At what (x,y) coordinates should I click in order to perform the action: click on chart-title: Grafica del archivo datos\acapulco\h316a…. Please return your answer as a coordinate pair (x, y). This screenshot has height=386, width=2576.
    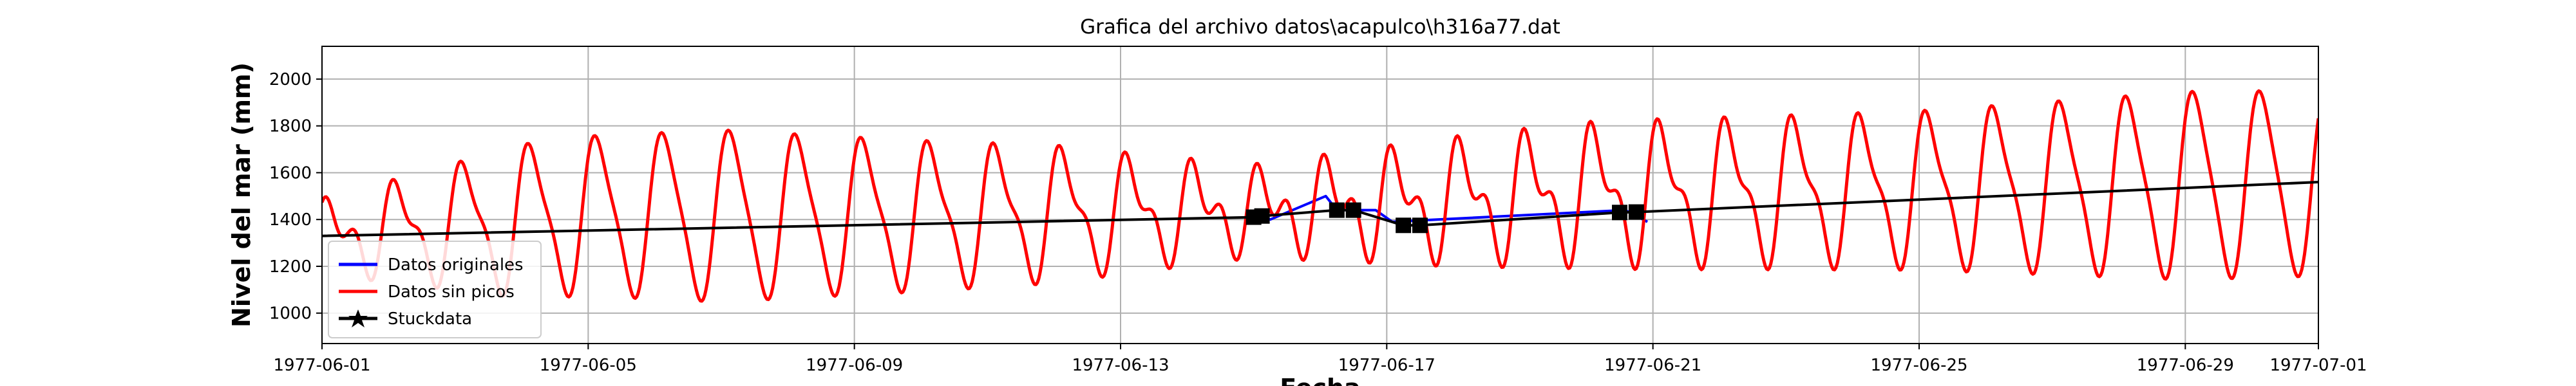
    Looking at the image, I should click on (1320, 27).